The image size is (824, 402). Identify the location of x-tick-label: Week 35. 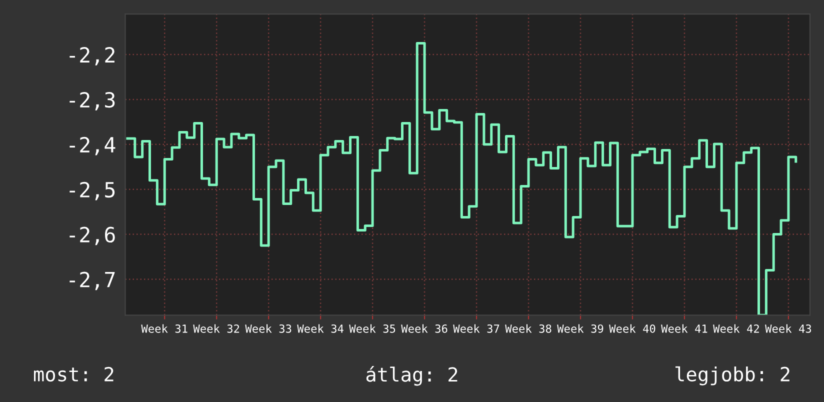
(372, 328).